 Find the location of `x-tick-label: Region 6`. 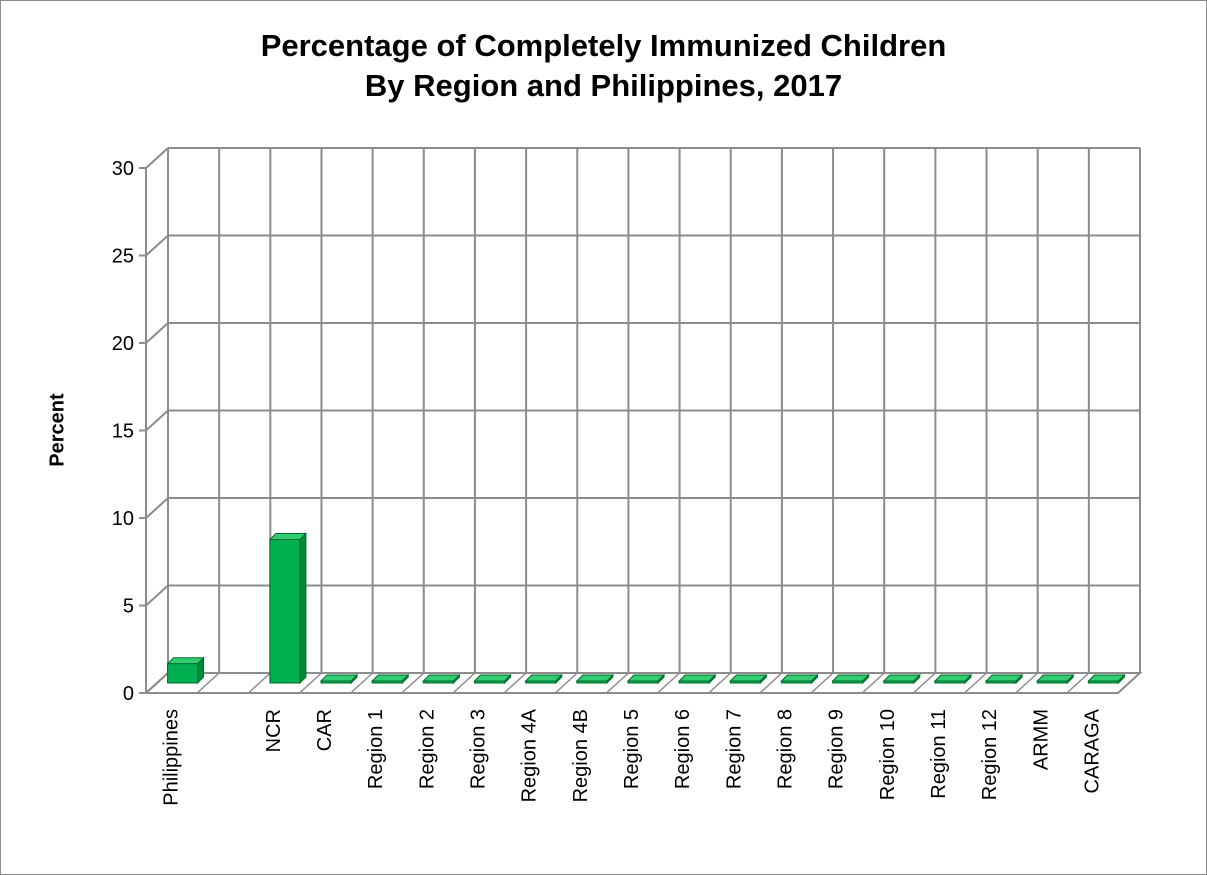

x-tick-label: Region 6 is located at coordinates (683, 749).